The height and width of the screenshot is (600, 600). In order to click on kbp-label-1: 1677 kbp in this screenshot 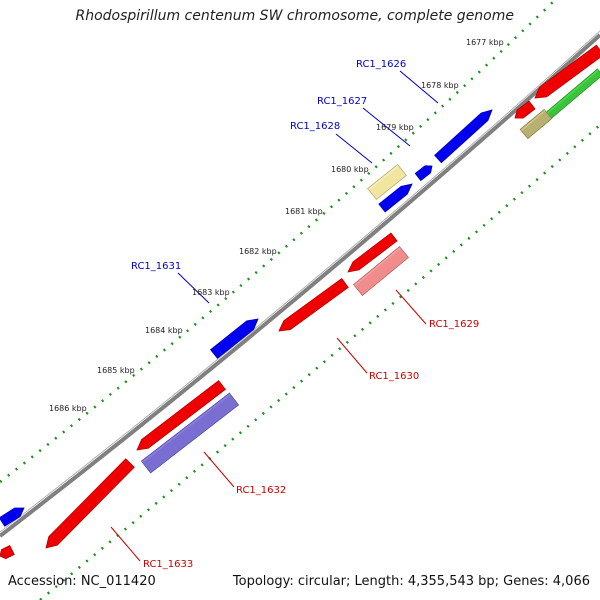, I will do `click(485, 42)`.